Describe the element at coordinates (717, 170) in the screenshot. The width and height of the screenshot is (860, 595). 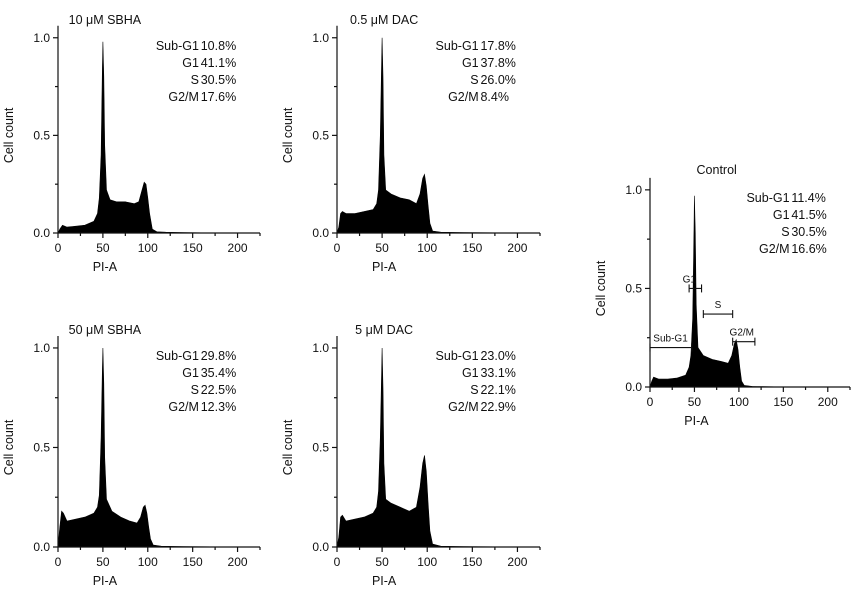
I see `panel-title: Control` at that location.